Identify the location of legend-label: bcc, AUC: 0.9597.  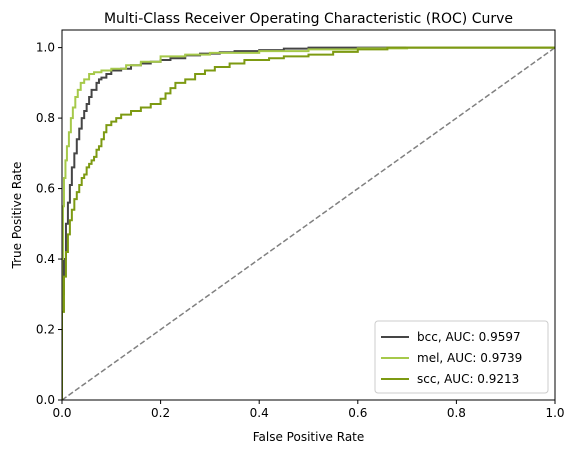
(469, 337).